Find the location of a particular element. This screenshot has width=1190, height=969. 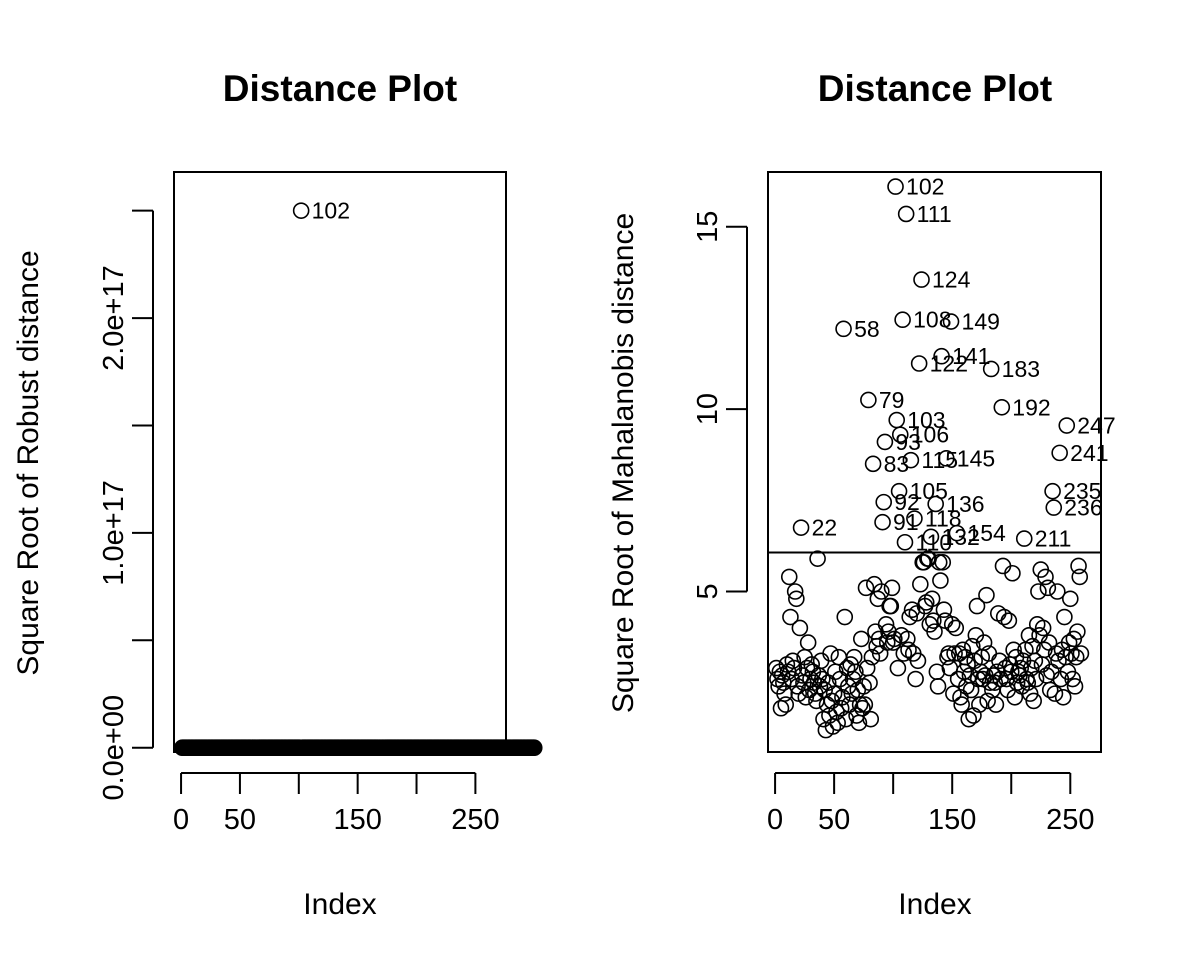

y-tick-label: 5 is located at coordinates (708, 591).